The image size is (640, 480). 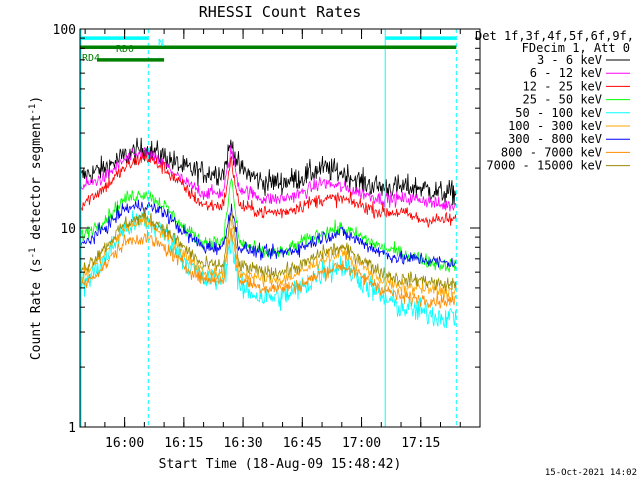 What do you see at coordinates (33, 253) in the screenshot?
I see `y-axis-label-exponent: -1` at bounding box center [33, 253].